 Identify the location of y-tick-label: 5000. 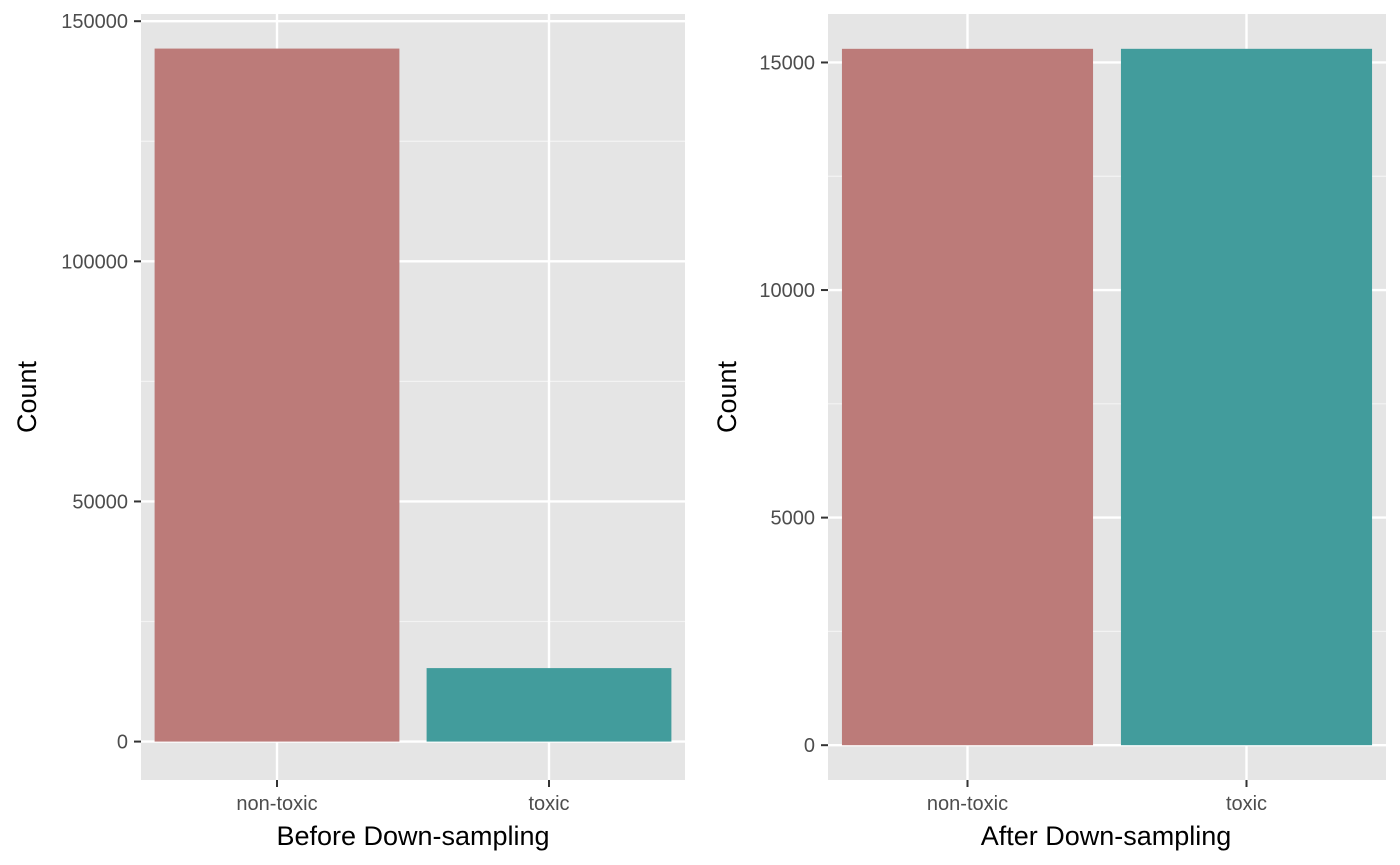
(793, 519).